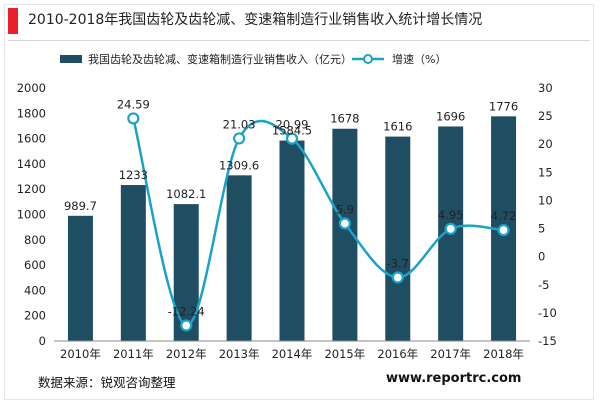 The image size is (600, 406). I want to click on growth-value-label: 24.59, so click(133, 104).